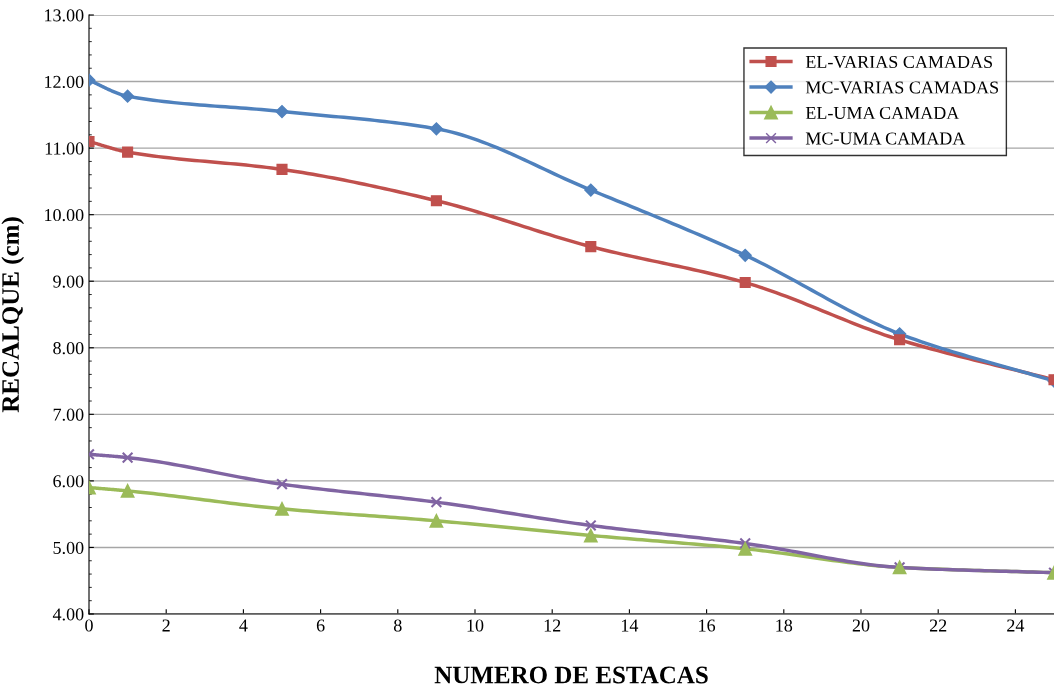 This screenshot has height=692, width=1054. Describe the element at coordinates (885, 138) in the screenshot. I see `legend-label: MC-UMA CAMADA` at that location.